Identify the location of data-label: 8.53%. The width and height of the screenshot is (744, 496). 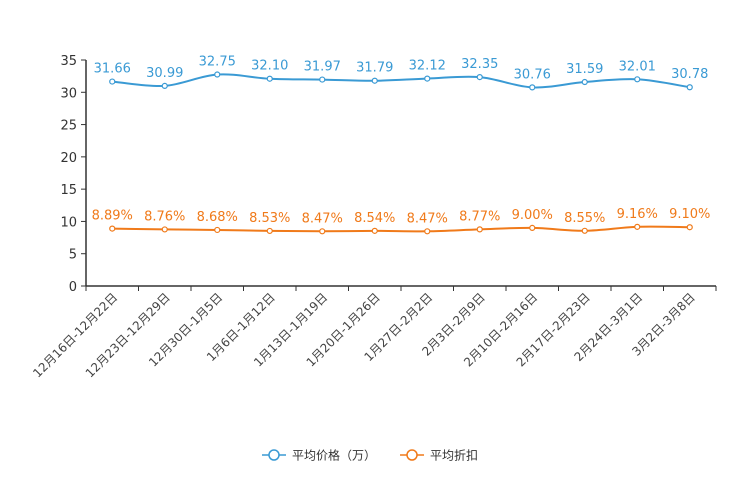
(269, 218).